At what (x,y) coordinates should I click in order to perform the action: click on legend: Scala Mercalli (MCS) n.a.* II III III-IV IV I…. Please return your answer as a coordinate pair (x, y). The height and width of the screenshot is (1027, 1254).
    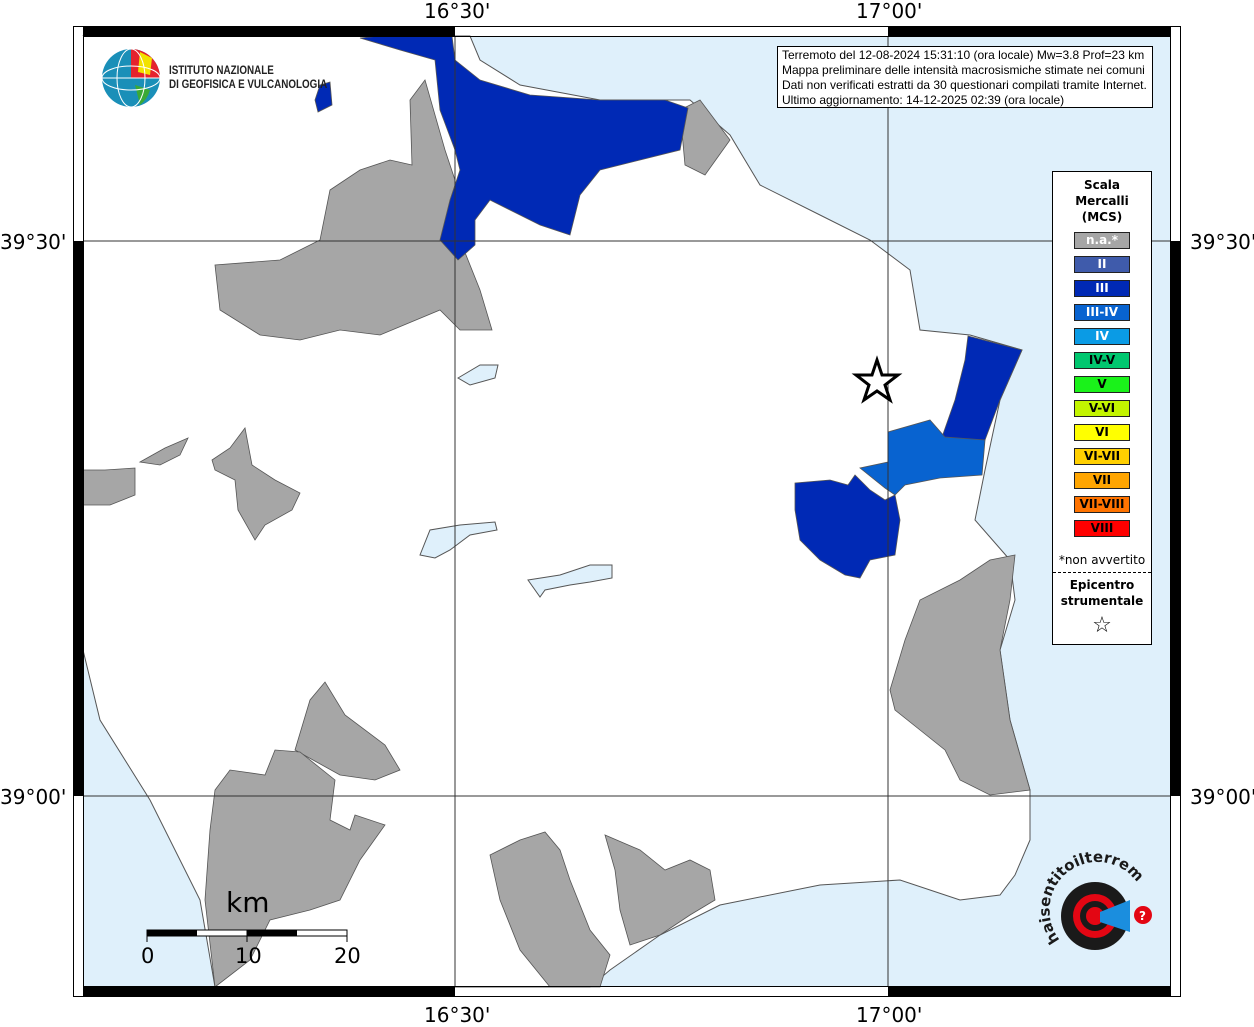
    Looking at the image, I should click on (1102, 408).